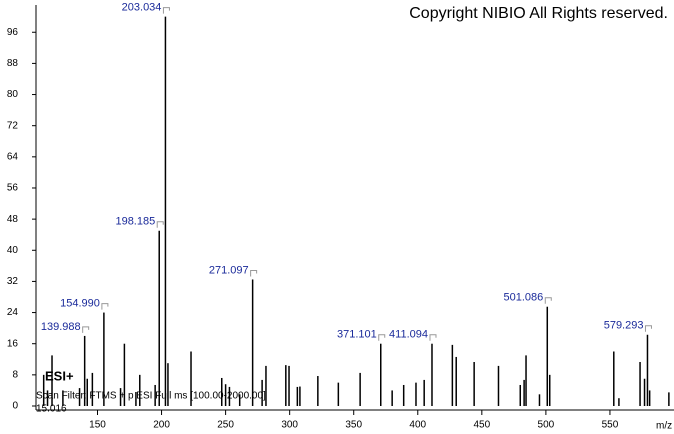  Describe the element at coordinates (353, 425) in the screenshot. I see `x-tick-label: 350` at that location.